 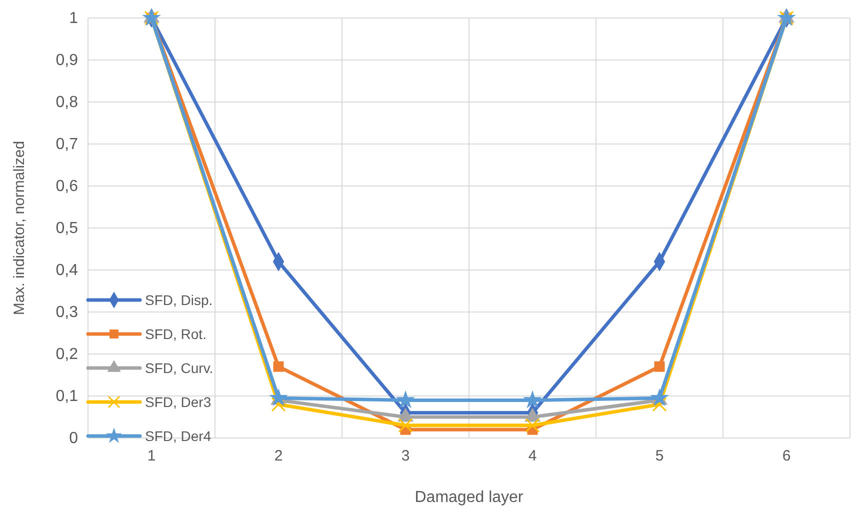 What do you see at coordinates (67, 145) in the screenshot?
I see `y-tick-label: 0,7` at bounding box center [67, 145].